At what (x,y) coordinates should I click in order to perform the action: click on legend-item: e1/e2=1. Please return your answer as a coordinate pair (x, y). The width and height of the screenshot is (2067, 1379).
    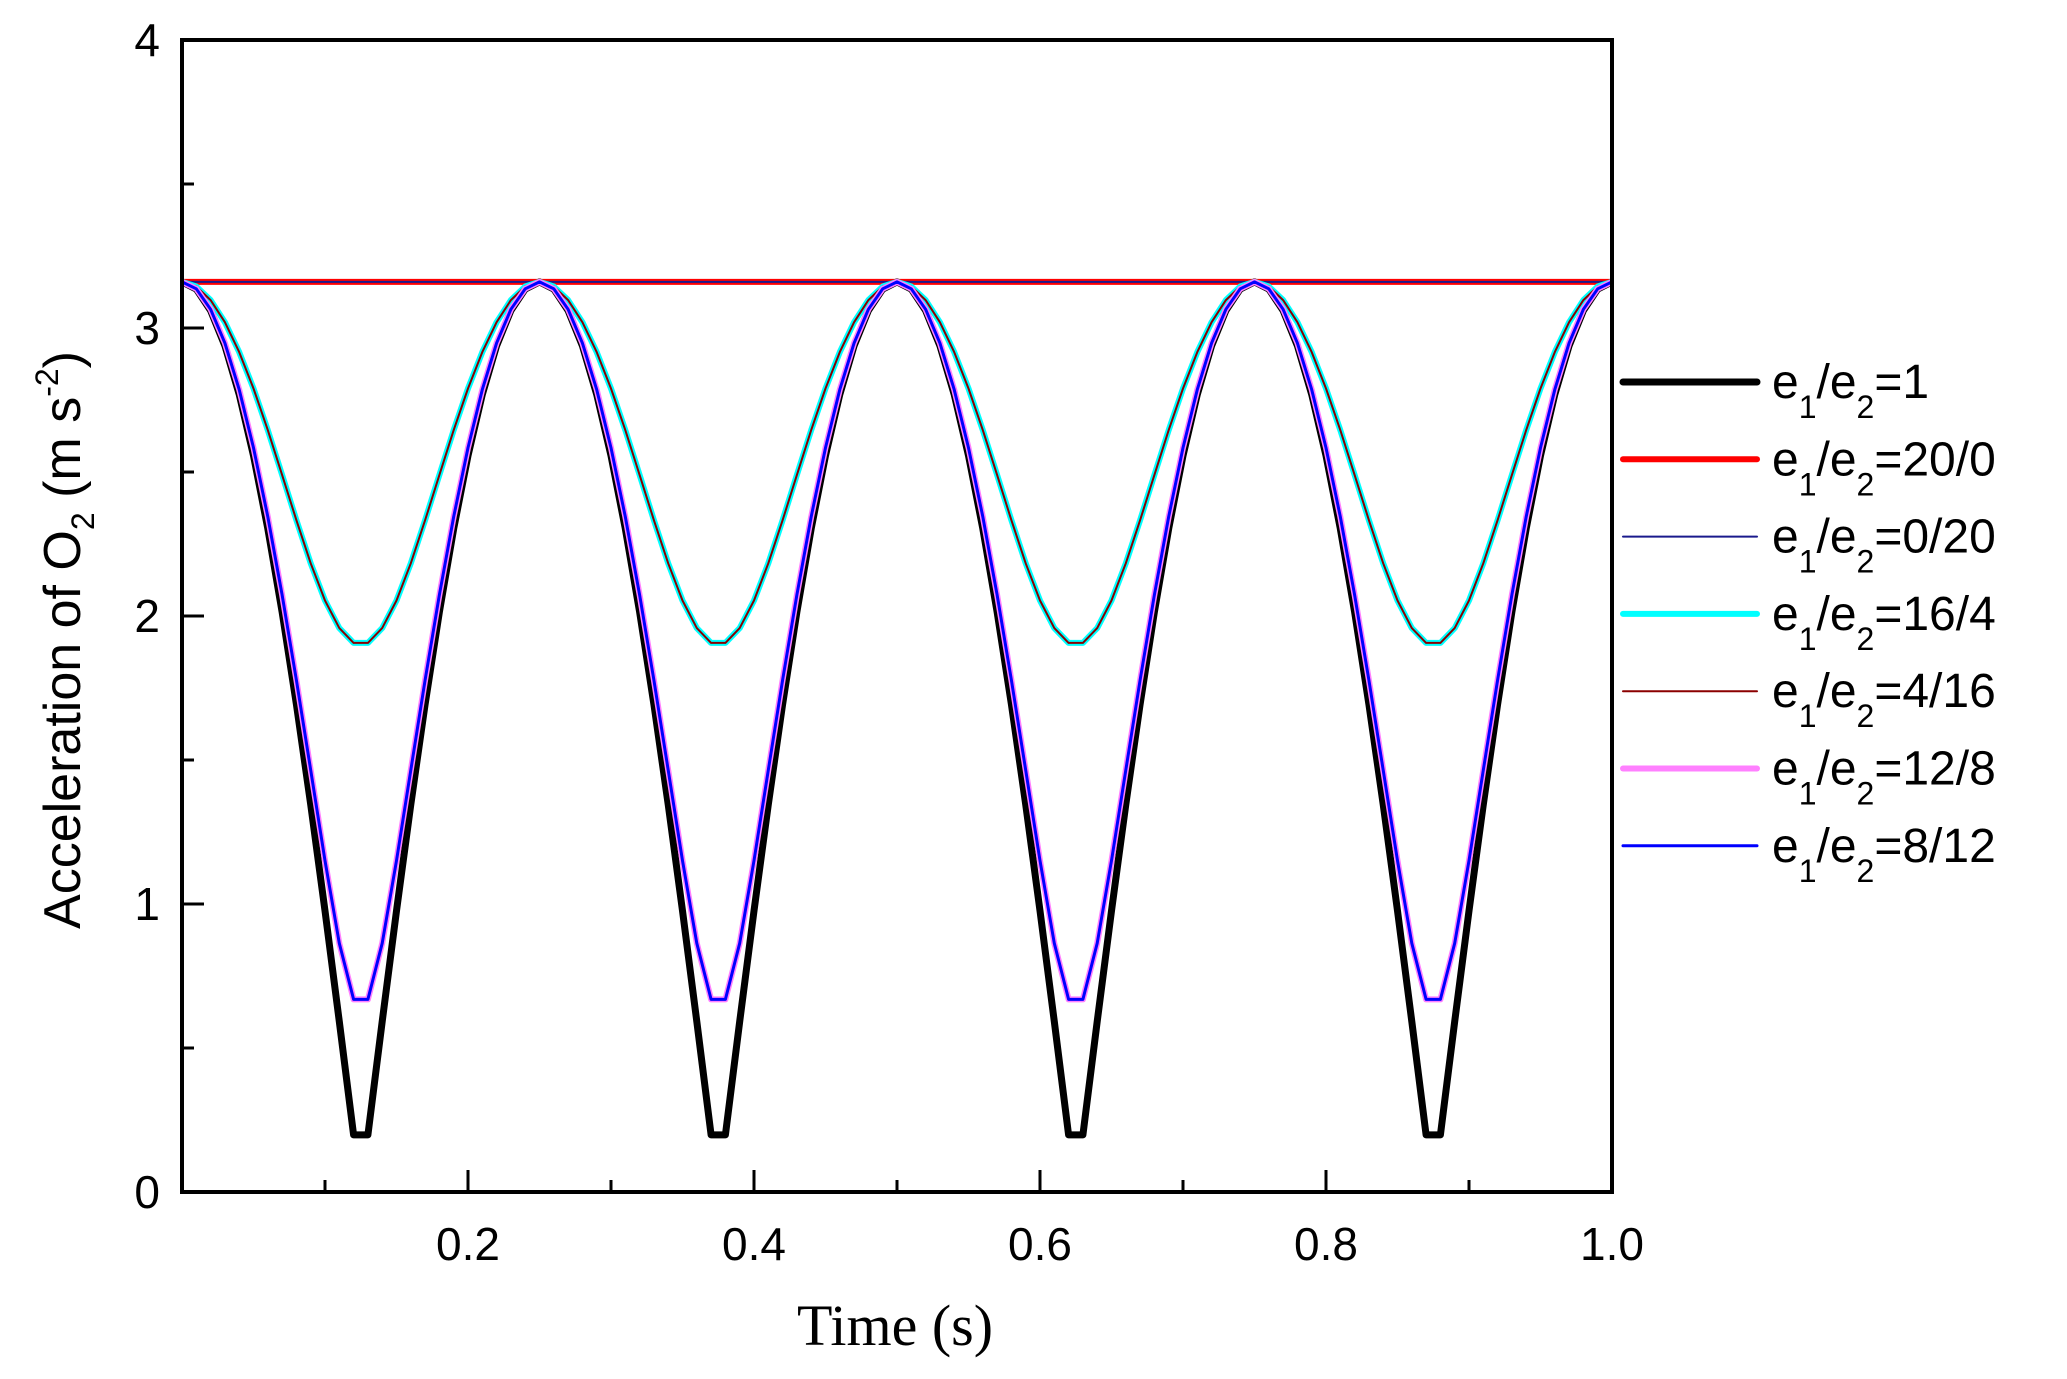
    Looking at the image, I should click on (1774, 390).